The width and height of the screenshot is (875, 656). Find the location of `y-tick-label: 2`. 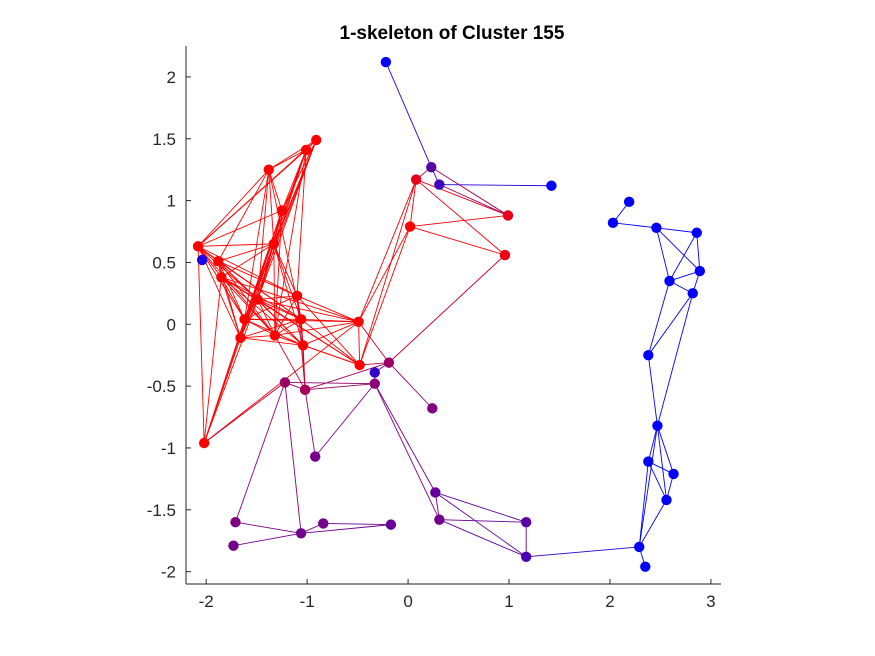

y-tick-label: 2 is located at coordinates (171, 77).